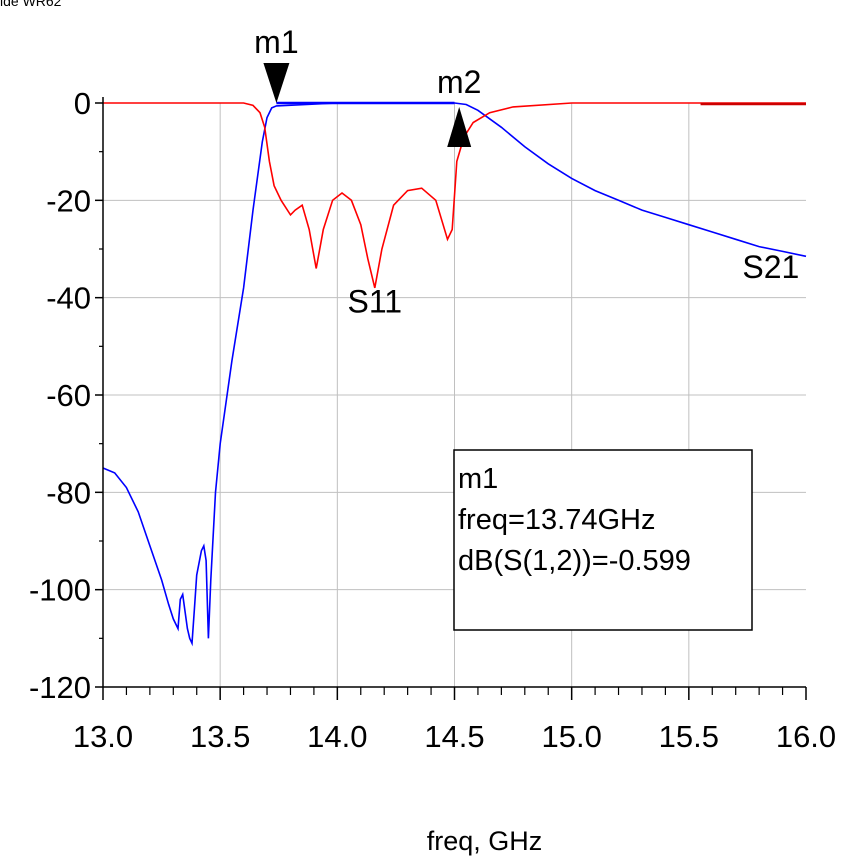 This screenshot has height=863, width=841. What do you see at coordinates (367, 85) in the screenshot?
I see `markers-group: m1 m2` at bounding box center [367, 85].